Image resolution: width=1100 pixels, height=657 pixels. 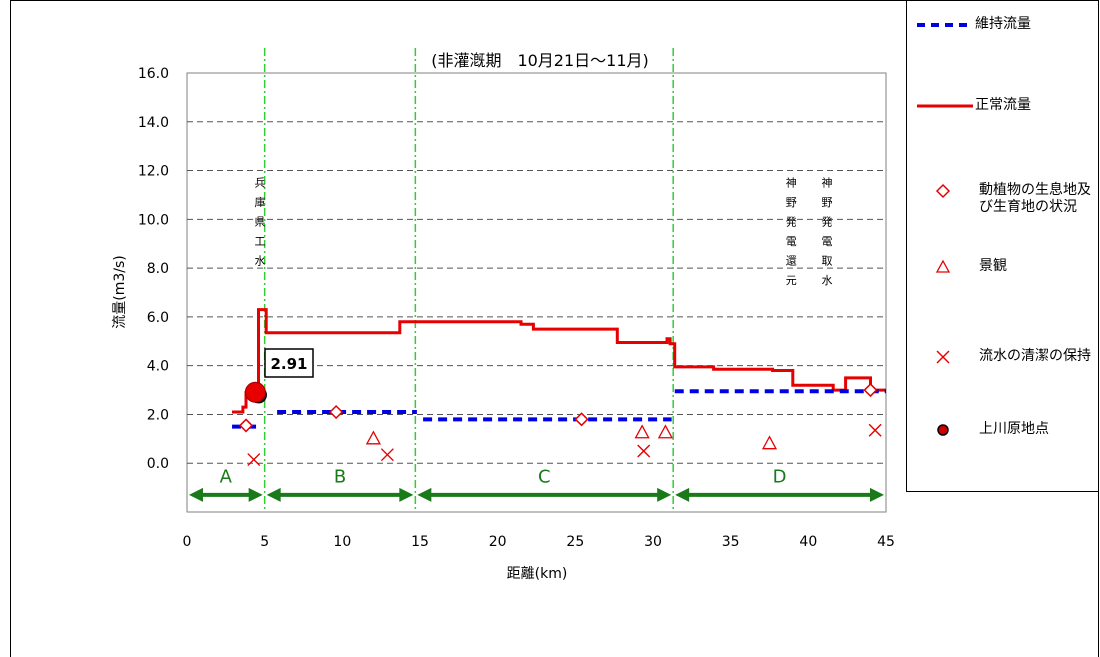 What do you see at coordinates (1014, 429) in the screenshot?
I see `legend-label: 上川原地点` at bounding box center [1014, 429].